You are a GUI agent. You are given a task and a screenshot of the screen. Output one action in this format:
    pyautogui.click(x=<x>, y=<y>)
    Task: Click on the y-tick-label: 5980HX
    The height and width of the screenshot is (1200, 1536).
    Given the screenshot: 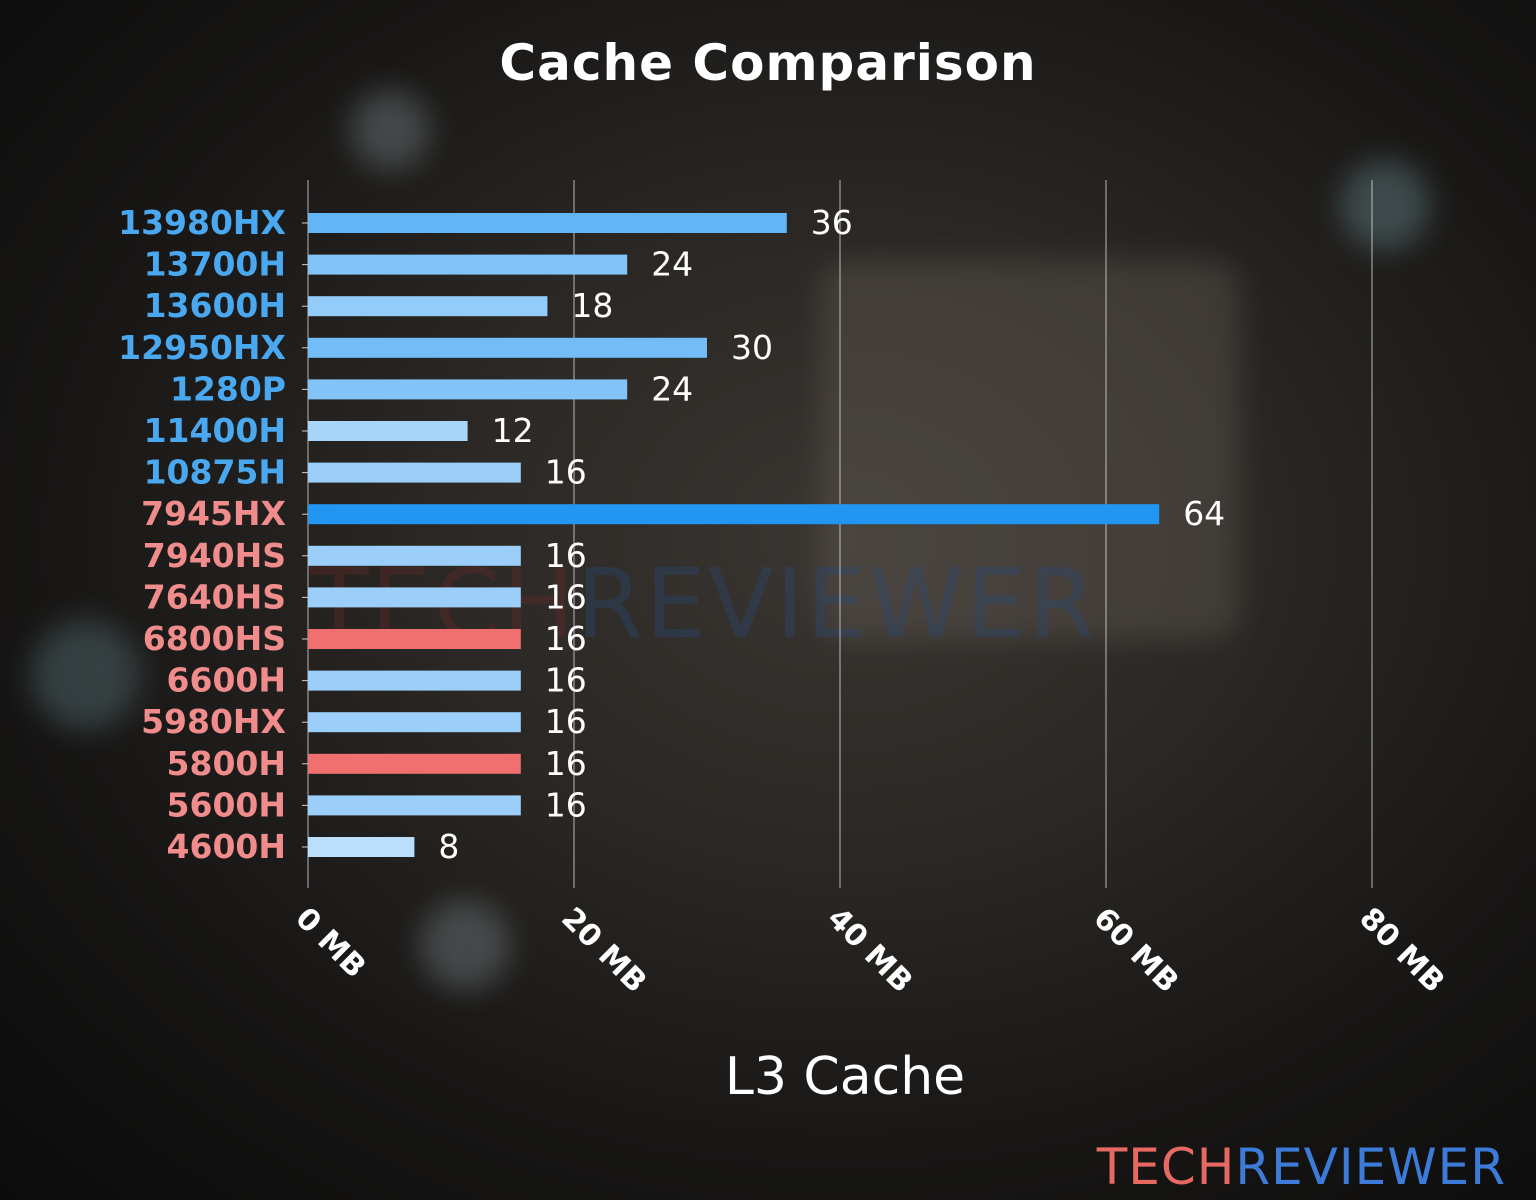 What is the action you would take?
    pyautogui.click(x=213, y=721)
    